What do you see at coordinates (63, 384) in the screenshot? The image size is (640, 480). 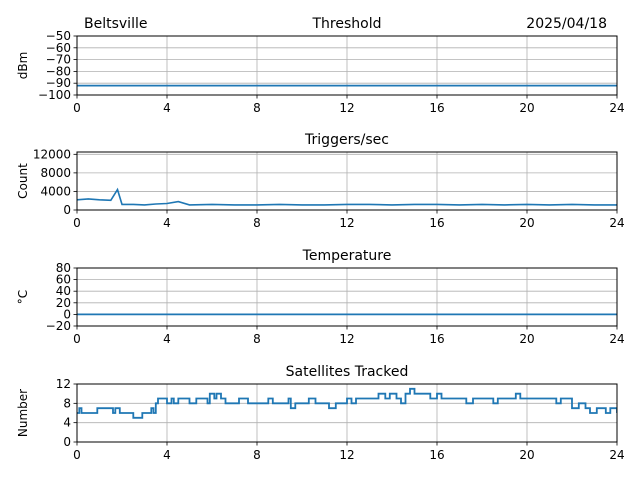 I see `y-tick-label: 12` at bounding box center [63, 384].